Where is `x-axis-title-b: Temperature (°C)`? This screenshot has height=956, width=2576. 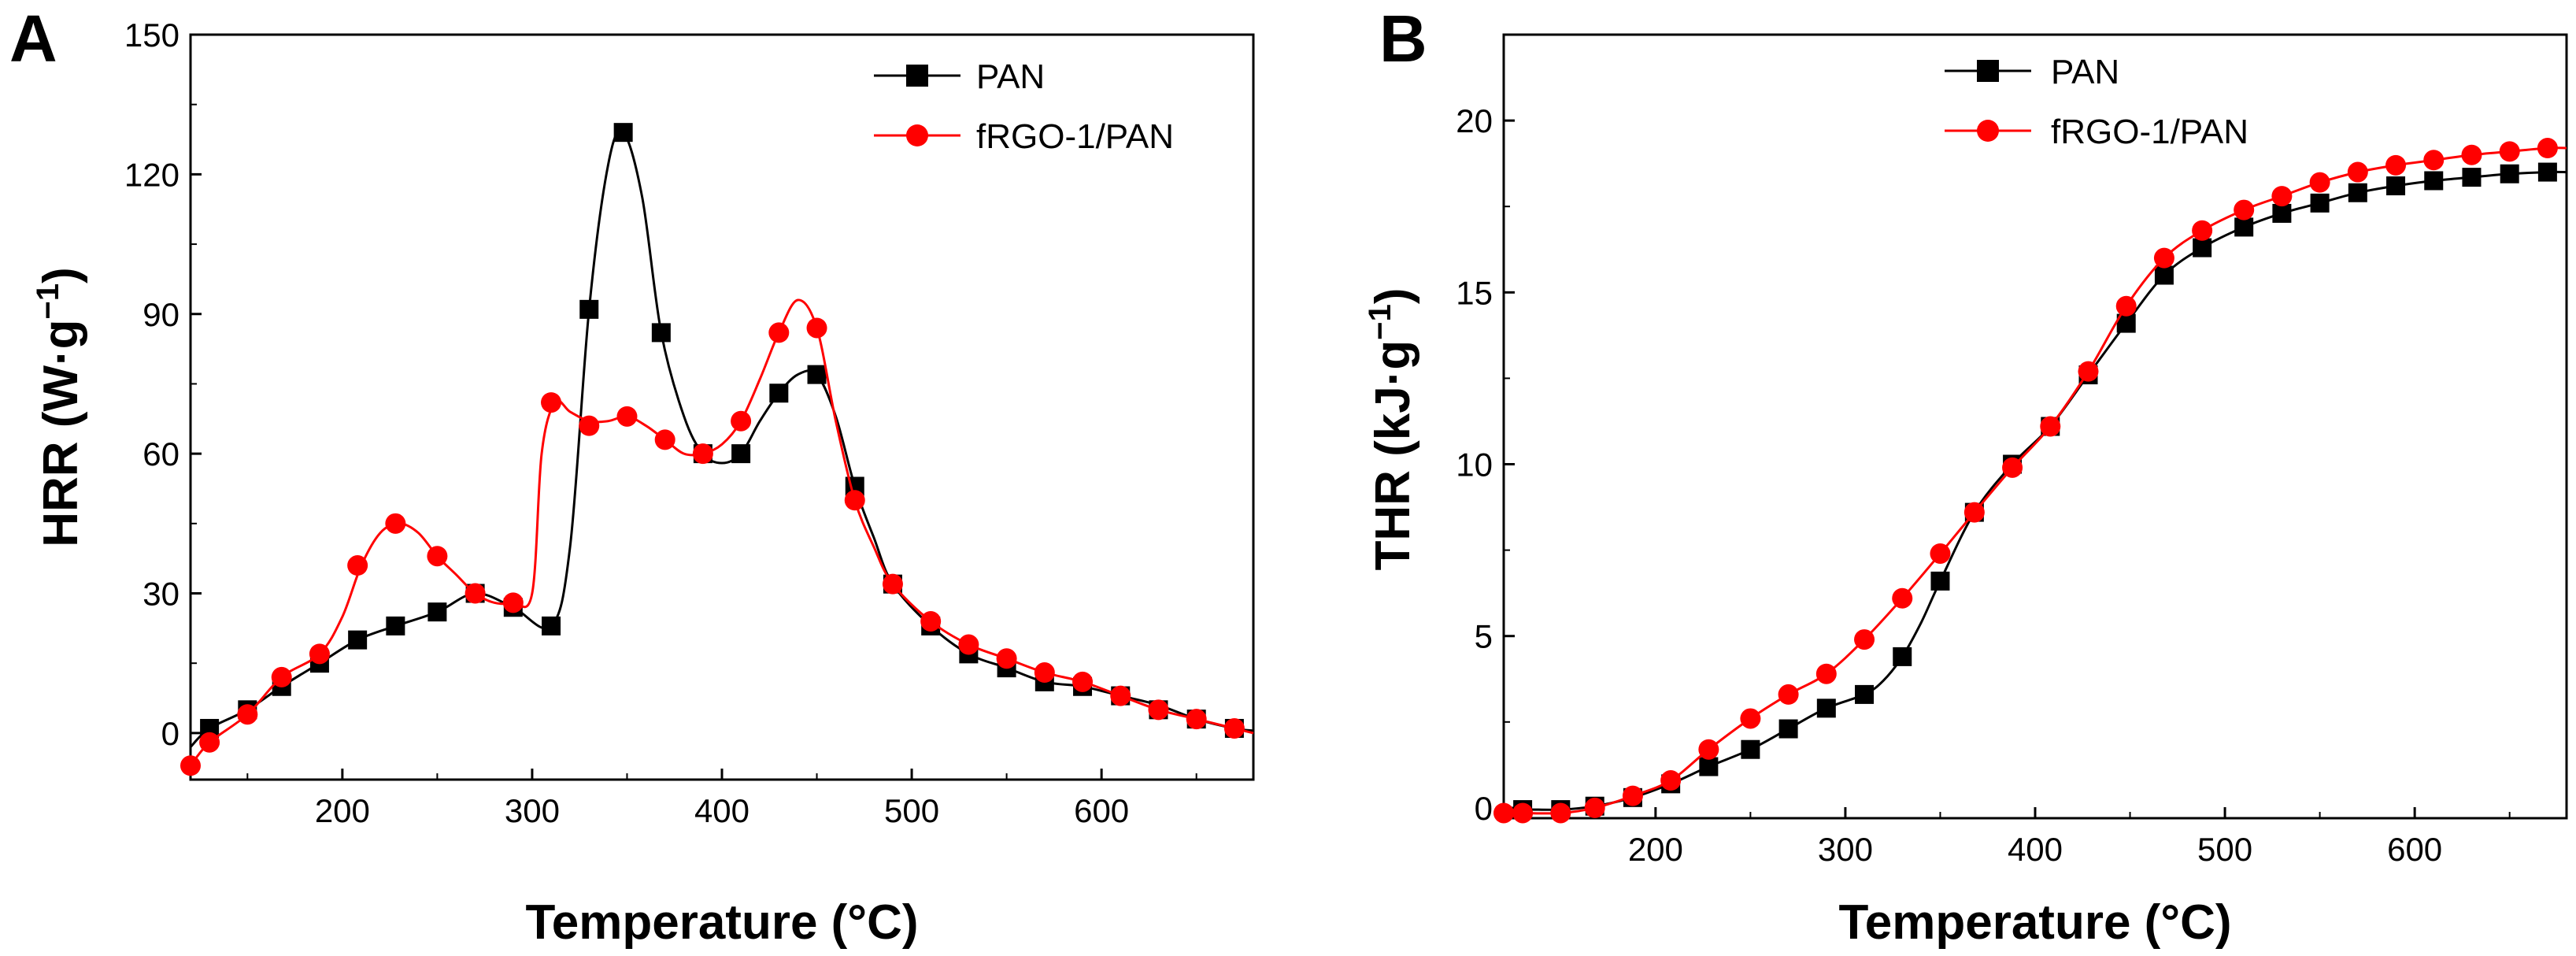
x-axis-title-b: Temperature (°C) is located at coordinates (2034, 922).